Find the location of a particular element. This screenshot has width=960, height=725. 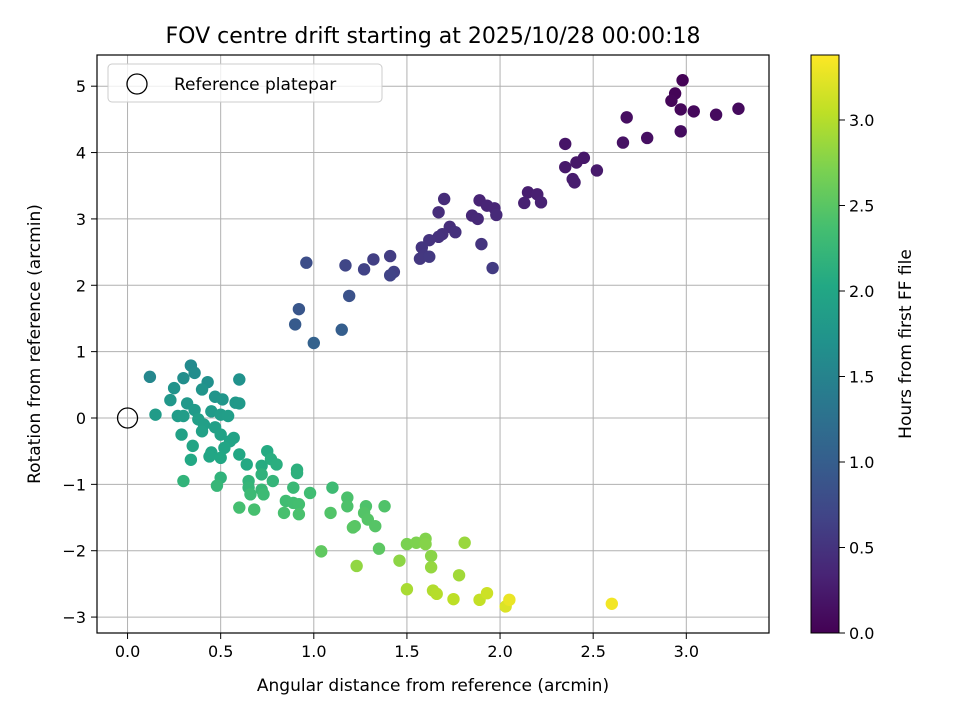

y-tick-label: −1 is located at coordinates (74, 484).